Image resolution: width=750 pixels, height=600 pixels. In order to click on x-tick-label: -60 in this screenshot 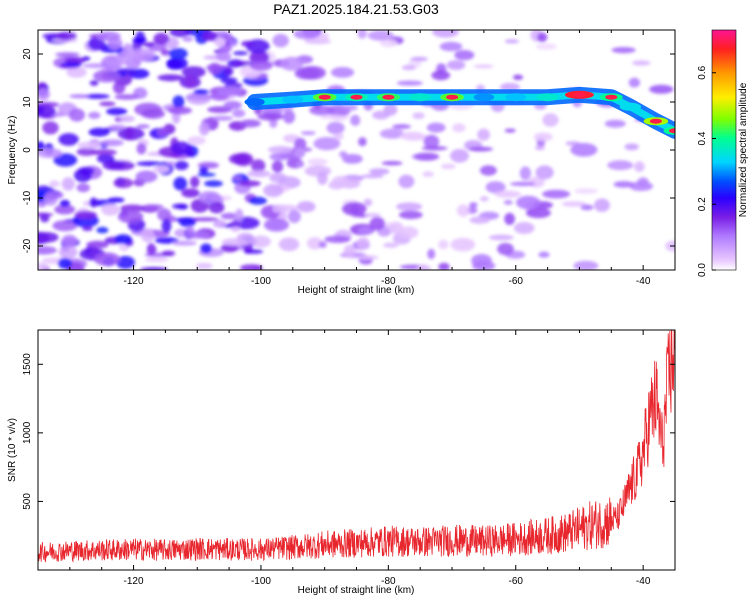, I will do `click(516, 581)`.